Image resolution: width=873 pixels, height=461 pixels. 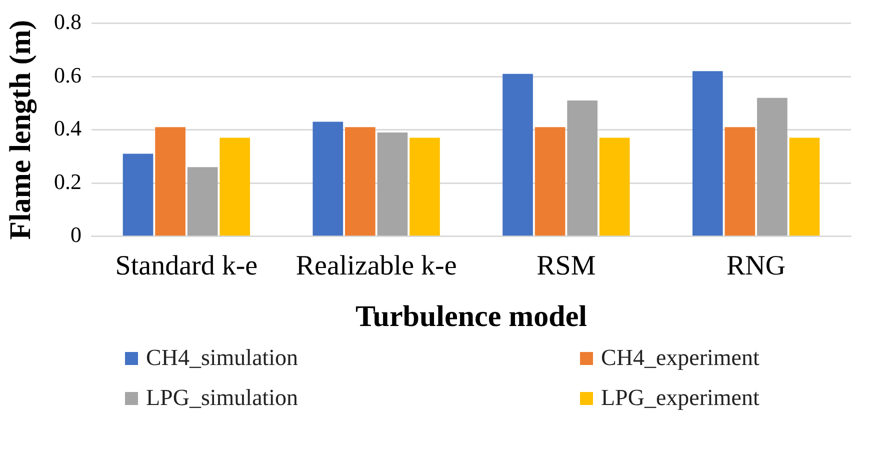 What do you see at coordinates (68, 181) in the screenshot?
I see `y-tick-label: 0.2` at bounding box center [68, 181].